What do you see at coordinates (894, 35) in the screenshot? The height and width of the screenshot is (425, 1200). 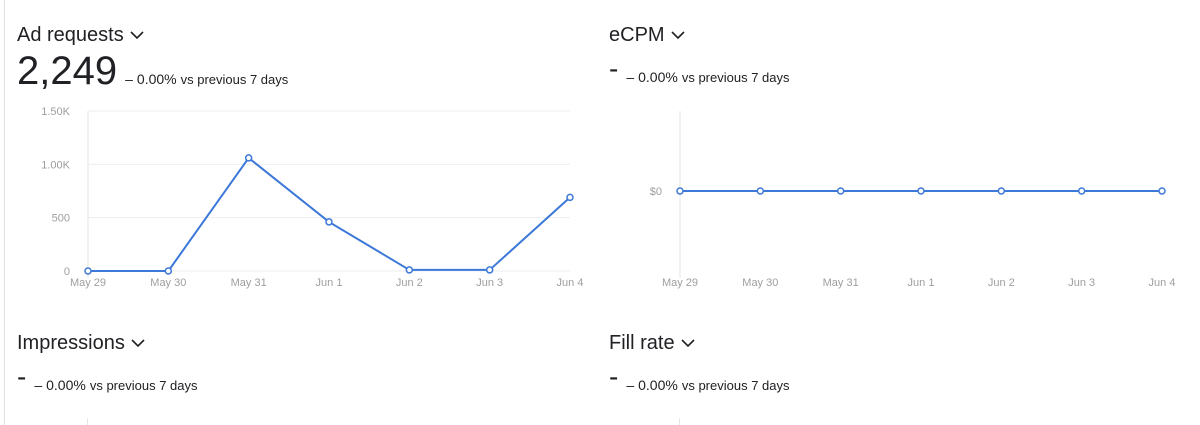 I see `ecpm-metric-selector: eCPM` at bounding box center [894, 35].